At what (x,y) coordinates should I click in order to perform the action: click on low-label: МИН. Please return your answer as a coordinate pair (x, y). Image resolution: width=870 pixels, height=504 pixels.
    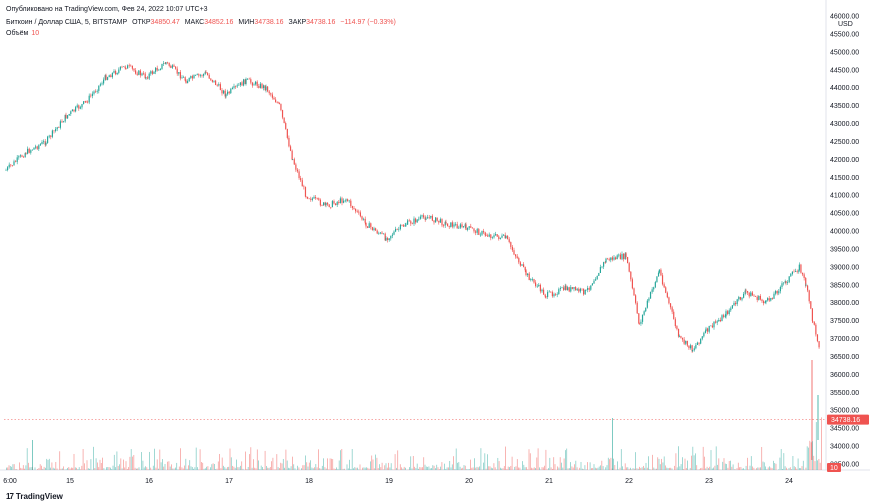
    Looking at the image, I should click on (246, 22).